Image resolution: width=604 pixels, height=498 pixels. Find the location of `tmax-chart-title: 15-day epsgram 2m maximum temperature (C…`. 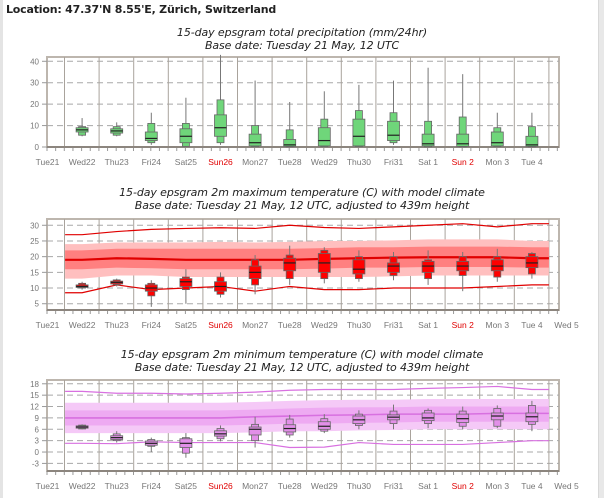

tmax-chart-title: 15-day epsgram 2m maximum temperature (C… is located at coordinates (302, 192).